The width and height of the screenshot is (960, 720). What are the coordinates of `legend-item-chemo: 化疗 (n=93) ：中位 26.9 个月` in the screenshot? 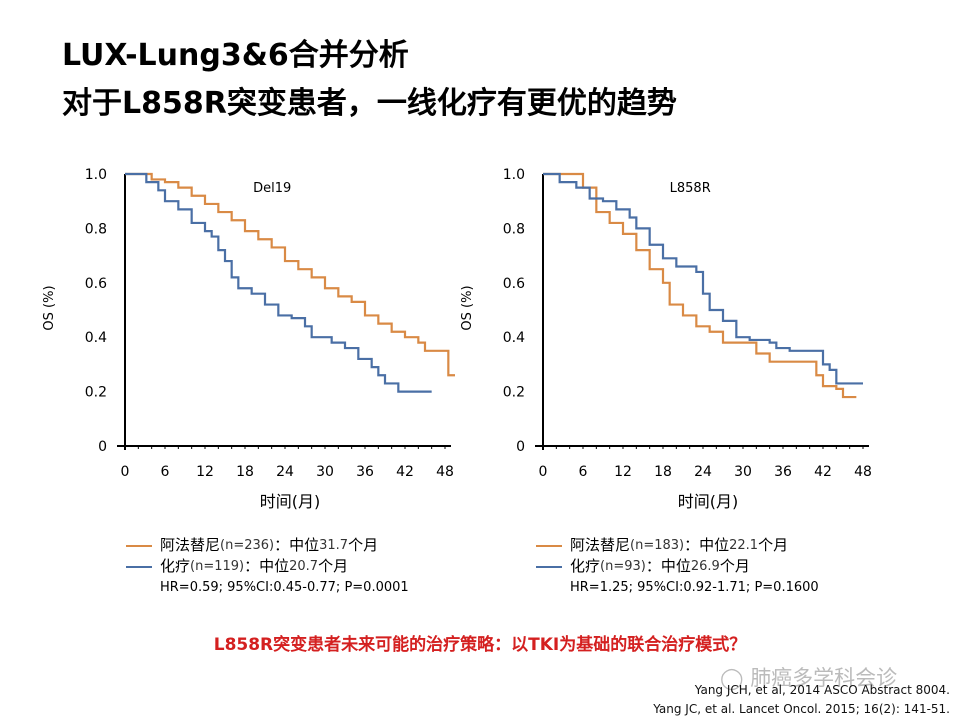 It's located at (677, 566).